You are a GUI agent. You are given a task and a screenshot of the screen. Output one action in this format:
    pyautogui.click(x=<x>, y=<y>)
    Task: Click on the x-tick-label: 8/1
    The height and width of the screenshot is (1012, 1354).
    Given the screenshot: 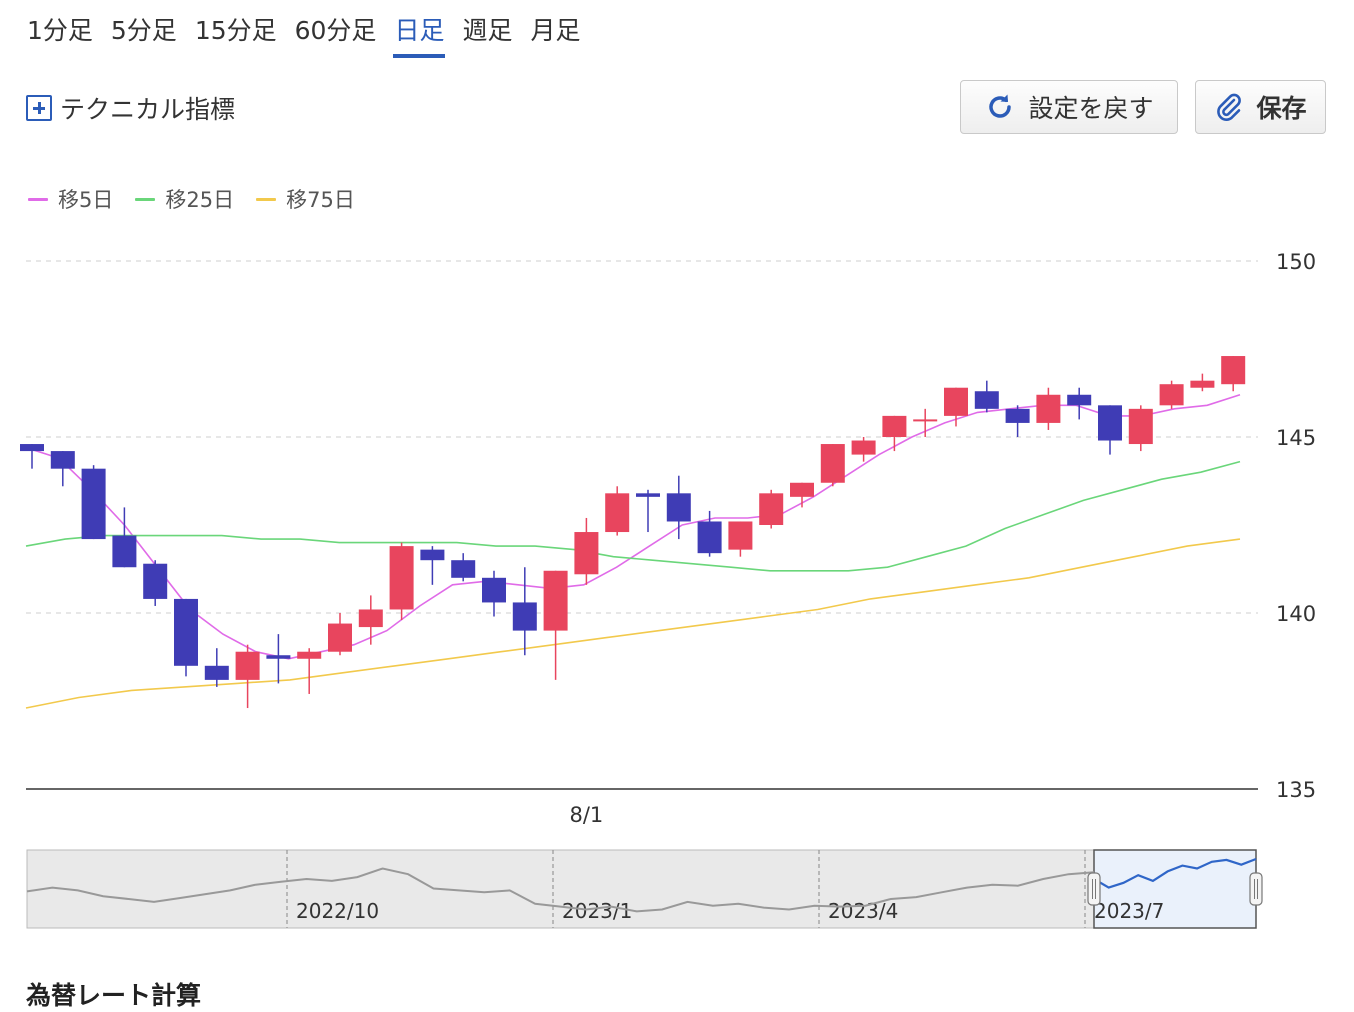 What is the action you would take?
    pyautogui.click(x=587, y=815)
    